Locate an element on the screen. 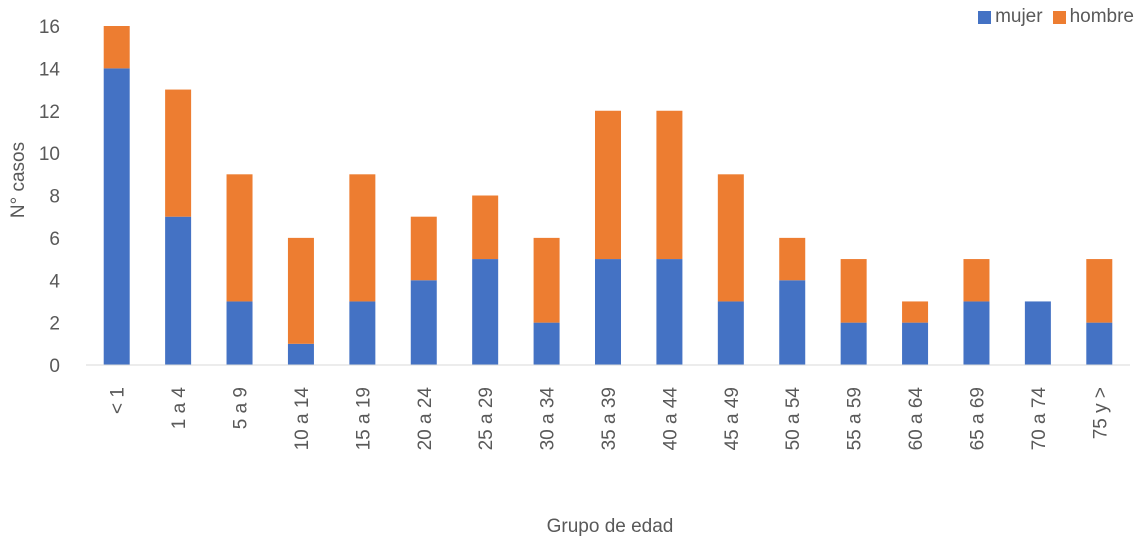 Image resolution: width=1138 pixels, height=541 pixels. y-tick-label: 8 is located at coordinates (54, 197).